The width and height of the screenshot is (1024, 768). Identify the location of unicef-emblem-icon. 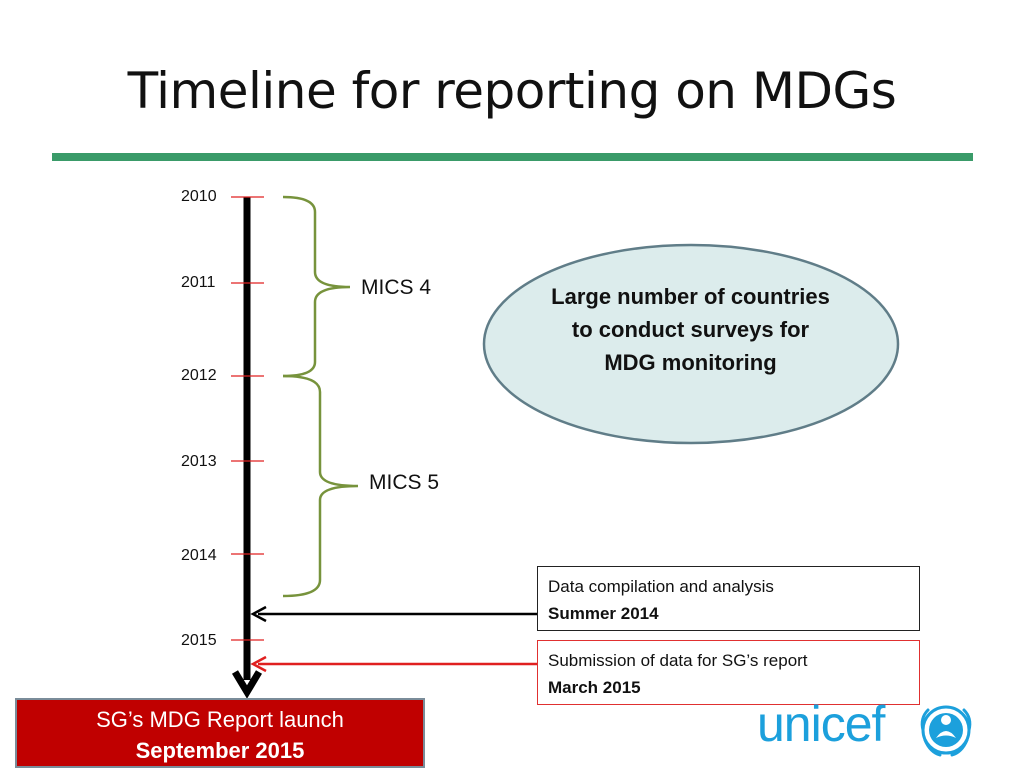
(946, 731).